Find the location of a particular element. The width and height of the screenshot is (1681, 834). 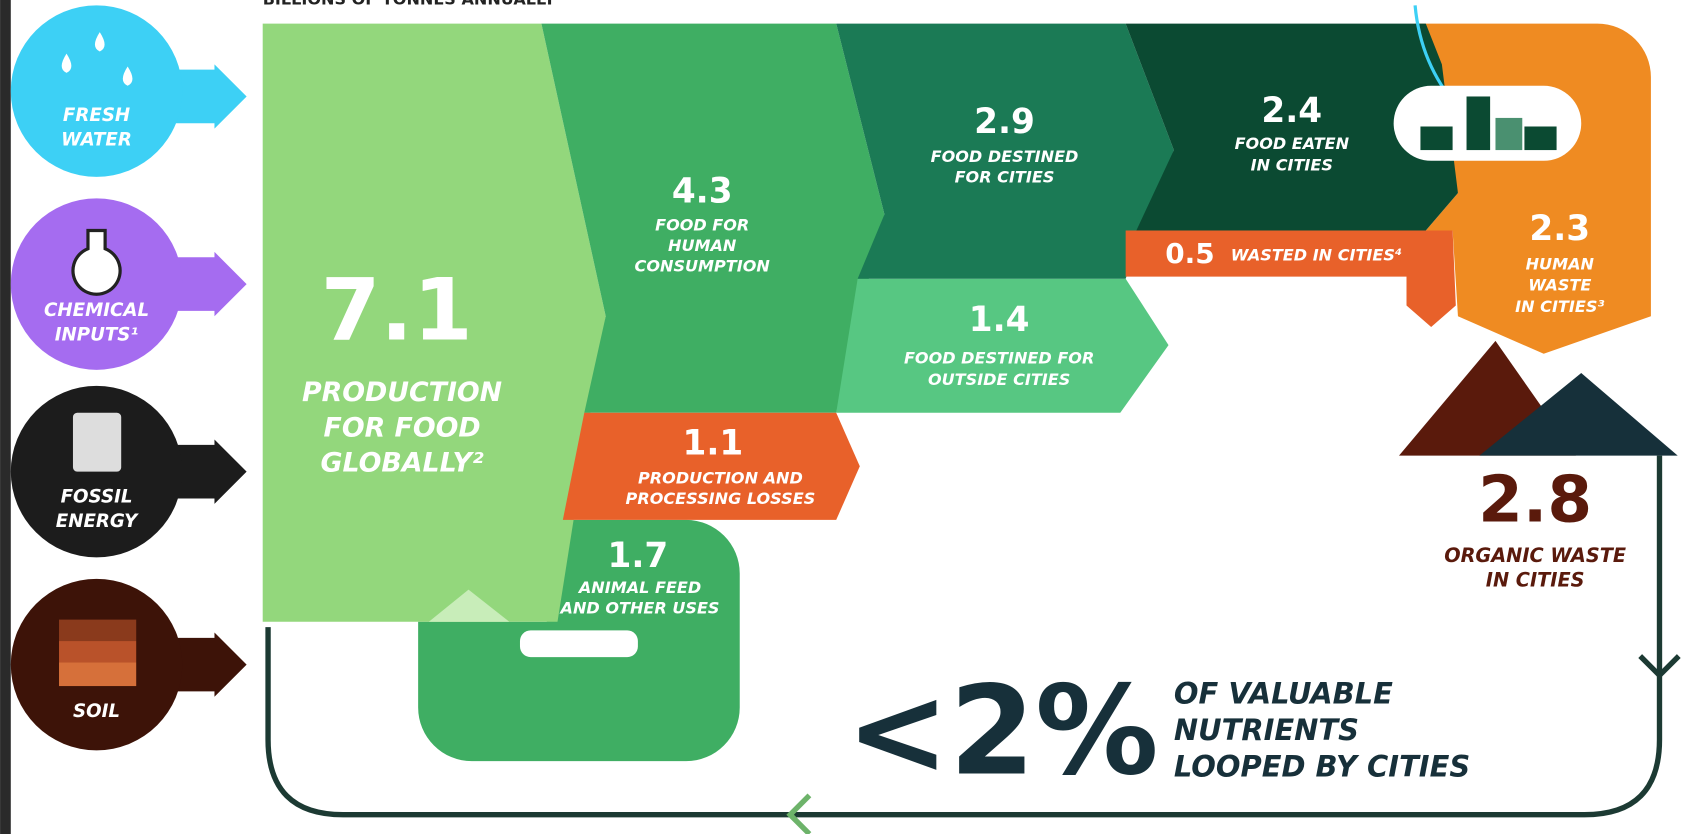

input-soil is located at coordinates (128, 664).